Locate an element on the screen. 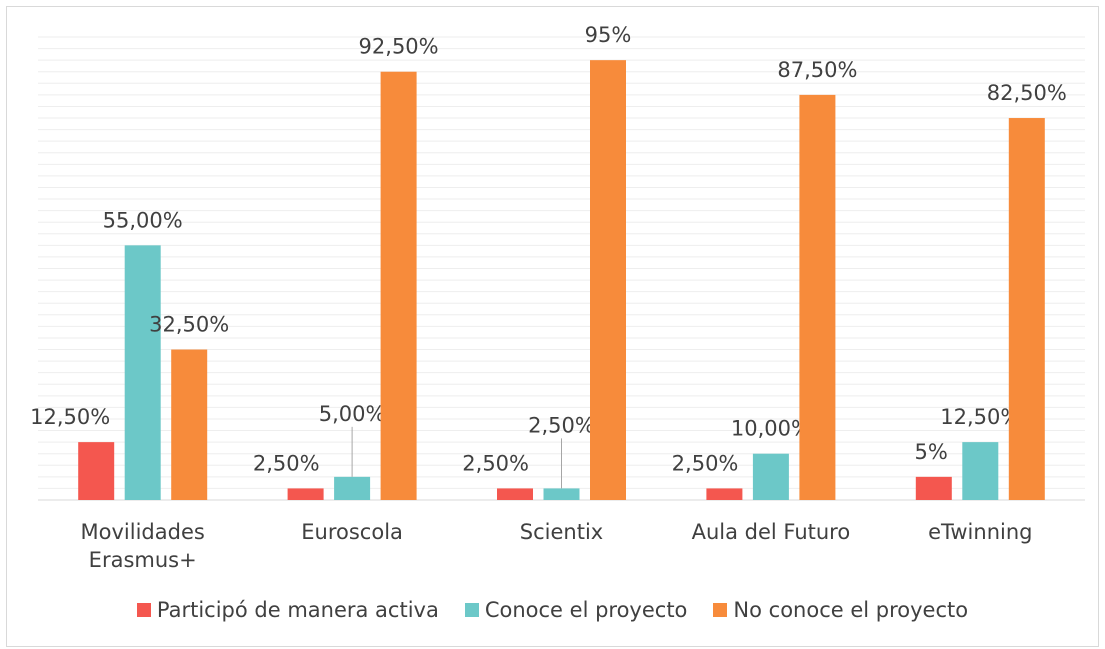 The height and width of the screenshot is (649, 1105). legend-label: No conoce el proyecto is located at coordinates (851, 610).